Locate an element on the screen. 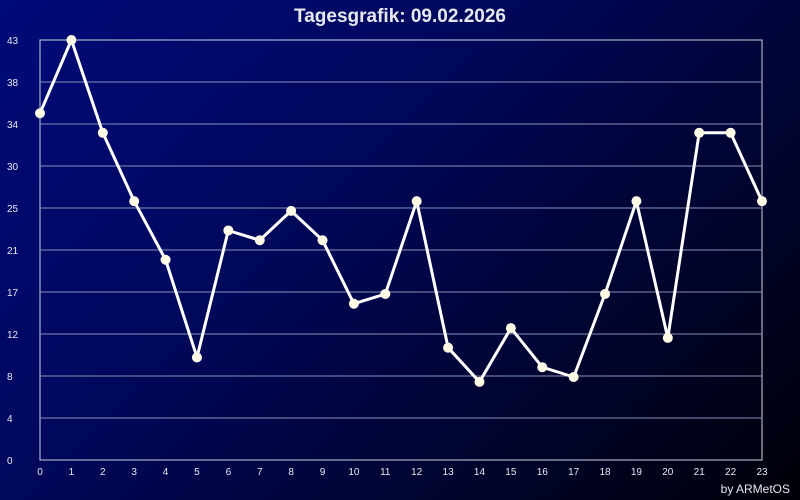  x-tick-label: 17 is located at coordinates (574, 472).